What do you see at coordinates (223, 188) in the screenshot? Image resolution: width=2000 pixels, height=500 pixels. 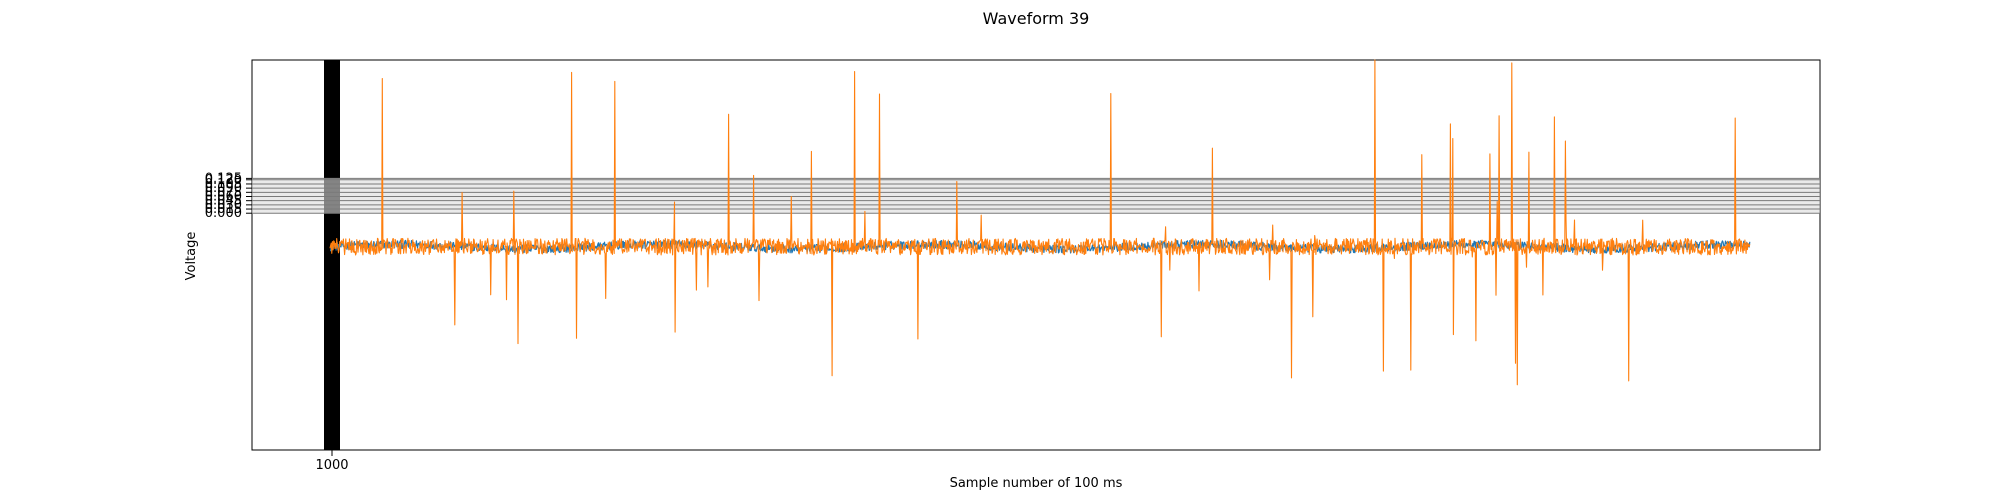 I see `y-tick-label-6: 0.090` at bounding box center [223, 188].